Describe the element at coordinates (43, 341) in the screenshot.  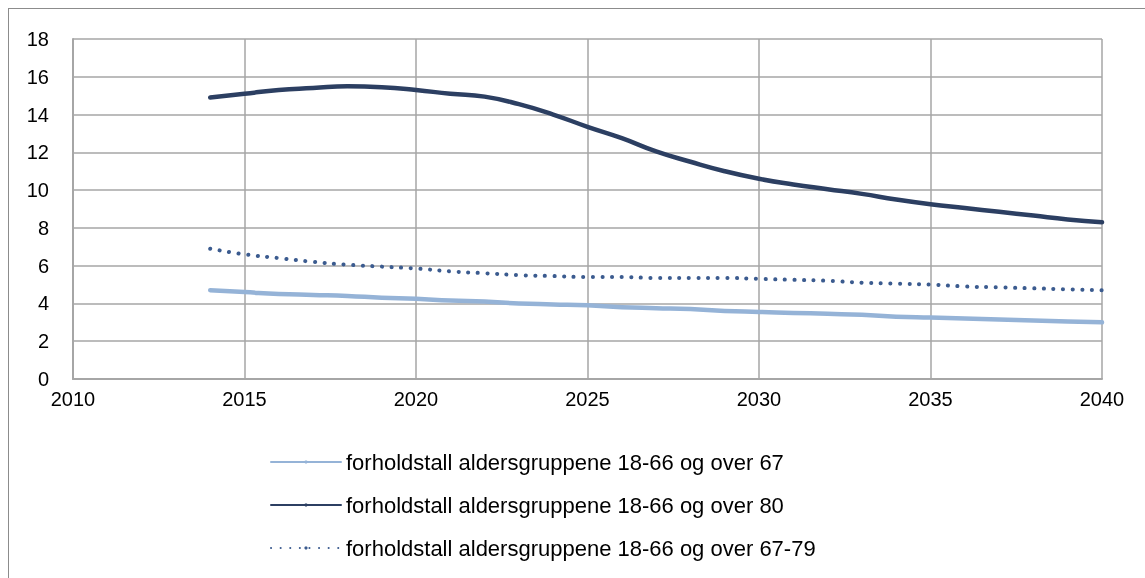
I see `y-tick-label: 2` at that location.